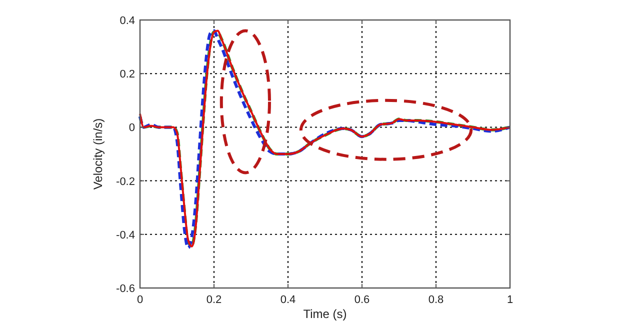 Image resolution: width=624 pixels, height=328 pixels. I want to click on y-axis-title: Velocity (in/s), so click(98, 154).